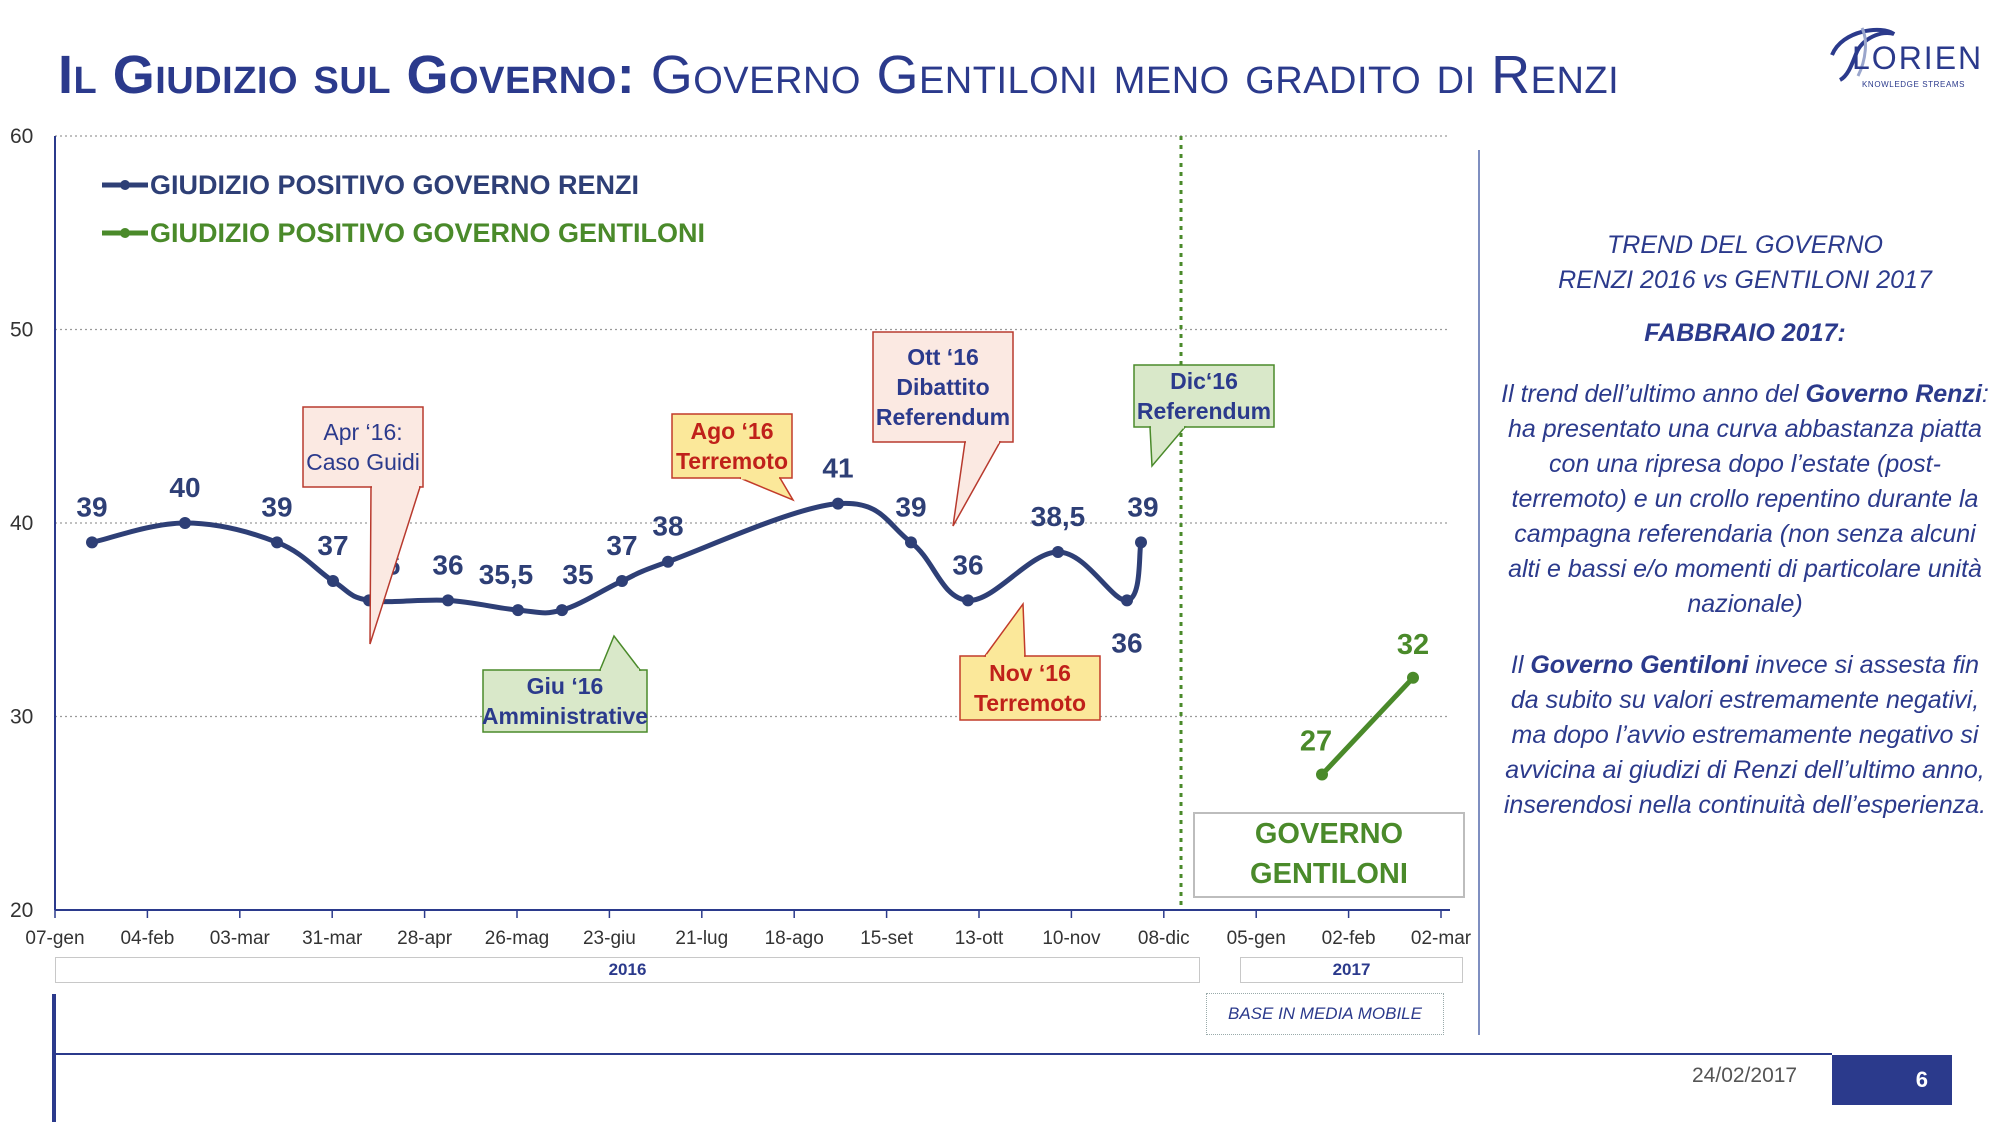  Describe the element at coordinates (1914, 84) in the screenshot. I see `logo-subtitle: KNOWLEDGE STREAMS` at that location.